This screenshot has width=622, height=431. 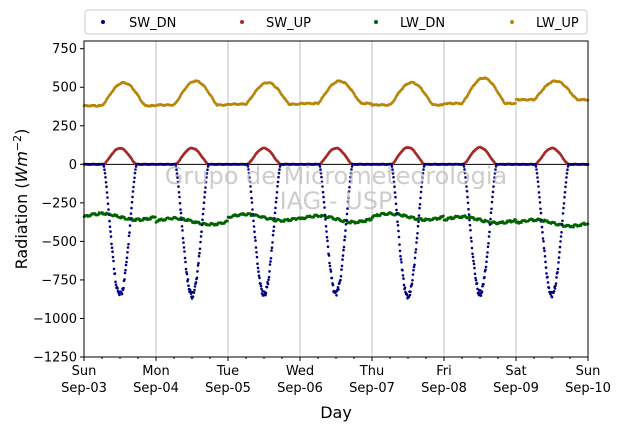 I want to click on legend-label-lw-up: LW_UP, so click(x=557, y=23).